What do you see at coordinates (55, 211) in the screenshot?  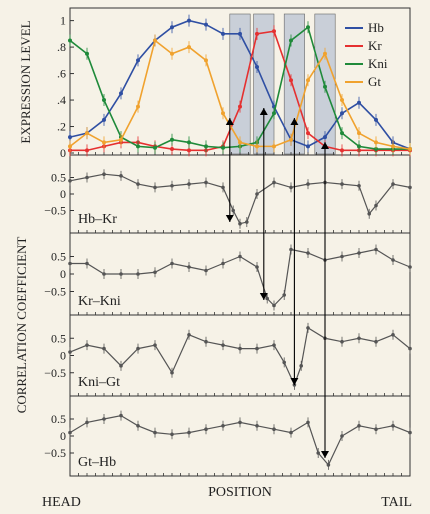 I see `y-tick-label-1-2: −0.5` at bounding box center [55, 211].